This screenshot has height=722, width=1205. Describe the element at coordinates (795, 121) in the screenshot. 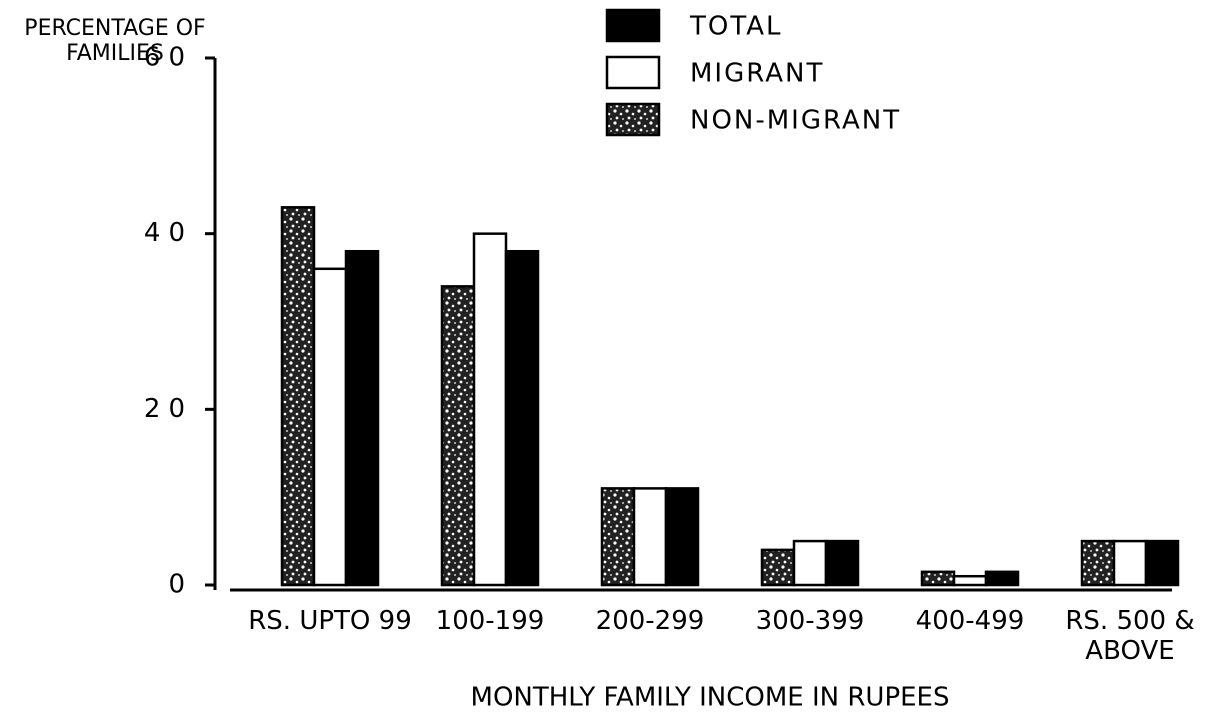

I see `legend-label: NON-MIGRANT` at that location.